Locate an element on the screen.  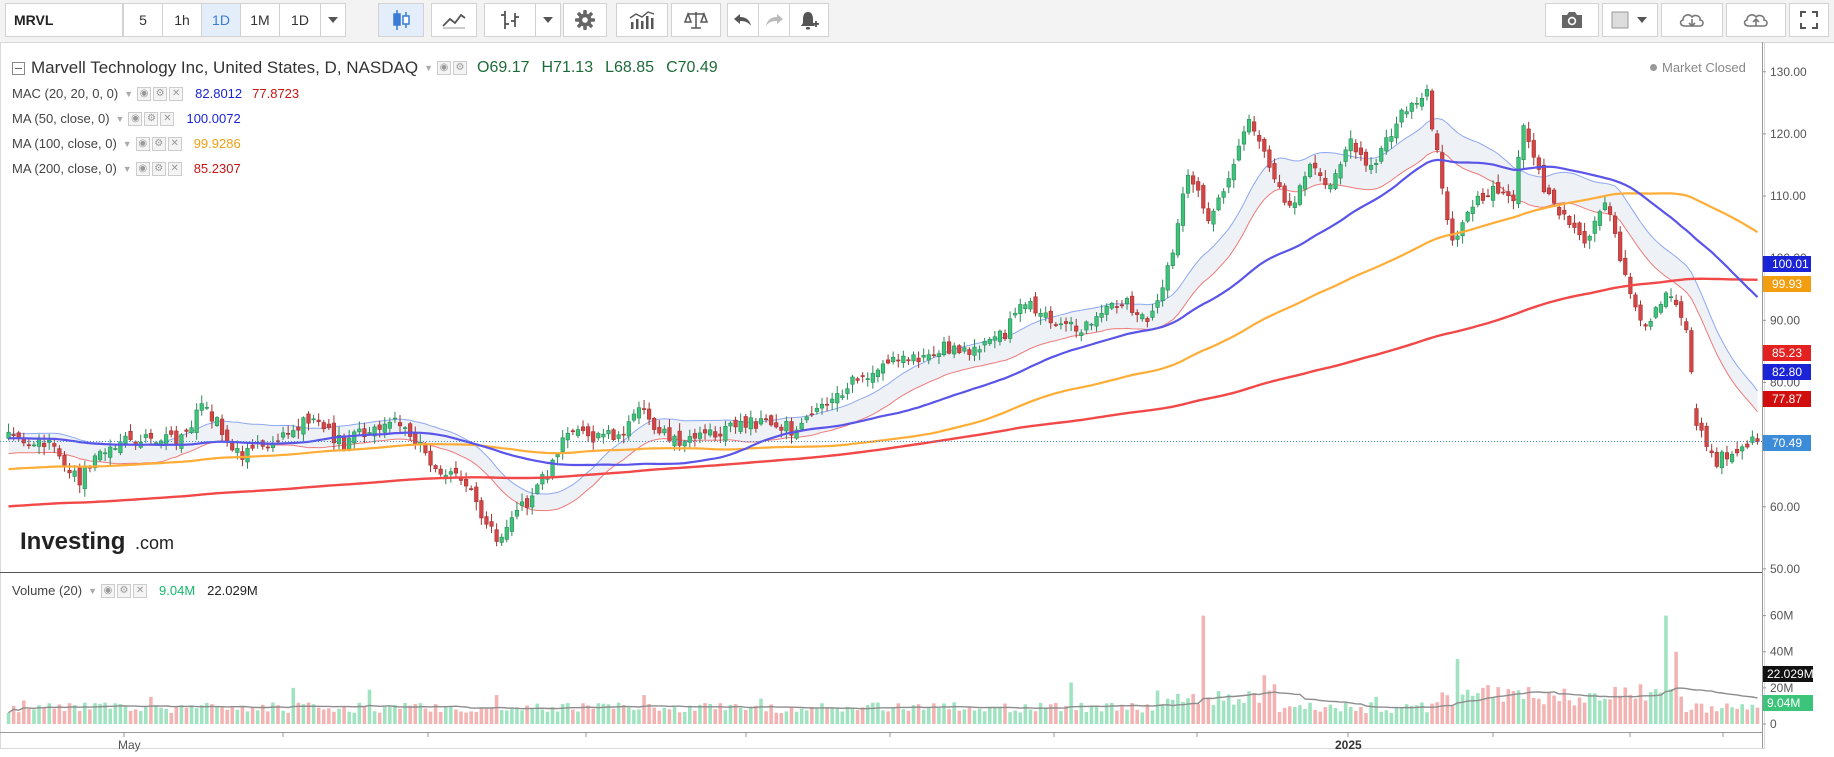
investing-logo: Investing .com is located at coordinates (97, 541).